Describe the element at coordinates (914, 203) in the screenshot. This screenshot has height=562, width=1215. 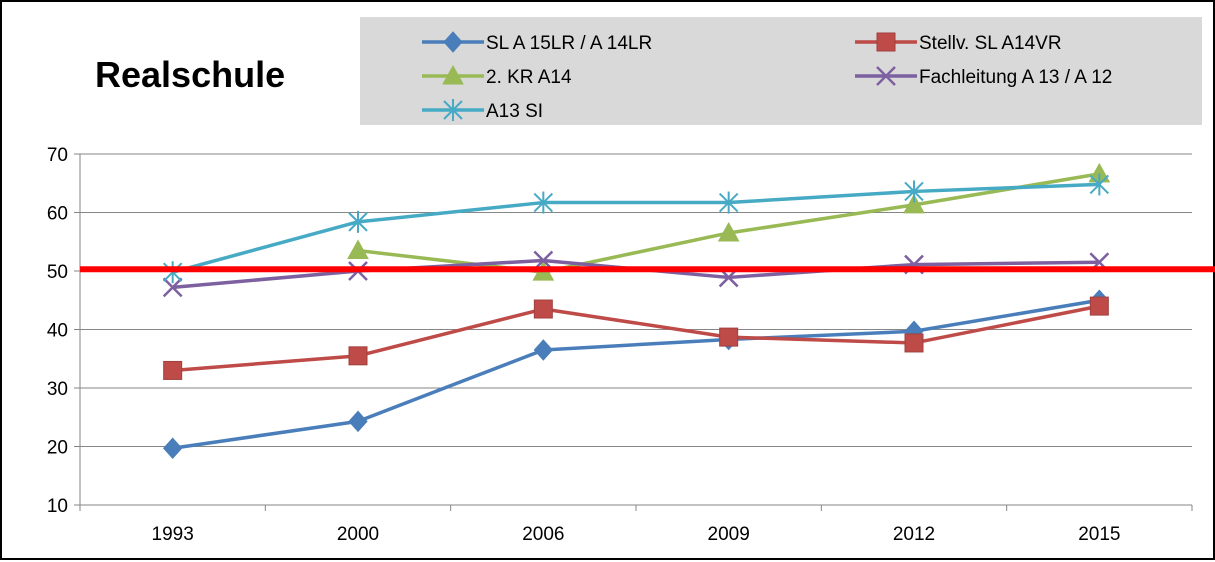
I see `series-2-point-2012` at that location.